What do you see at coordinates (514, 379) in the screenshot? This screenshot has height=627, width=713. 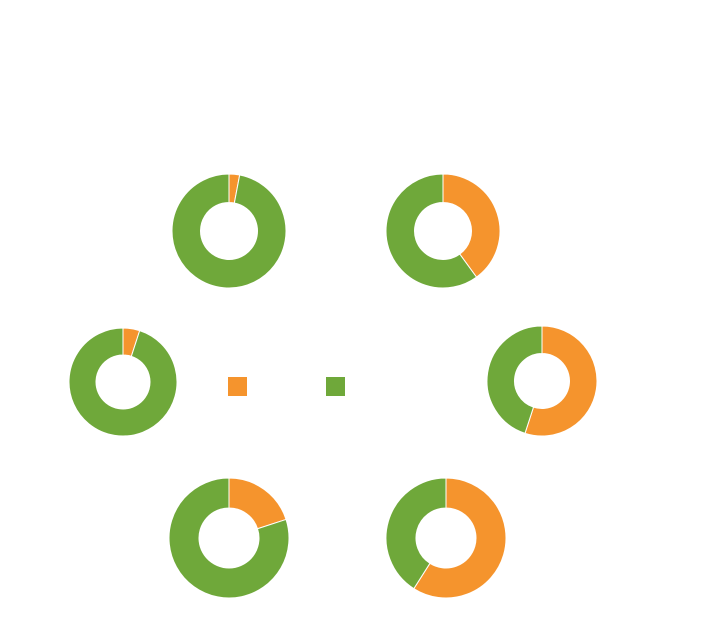 I see `donut-4-slice-green` at bounding box center [514, 379].